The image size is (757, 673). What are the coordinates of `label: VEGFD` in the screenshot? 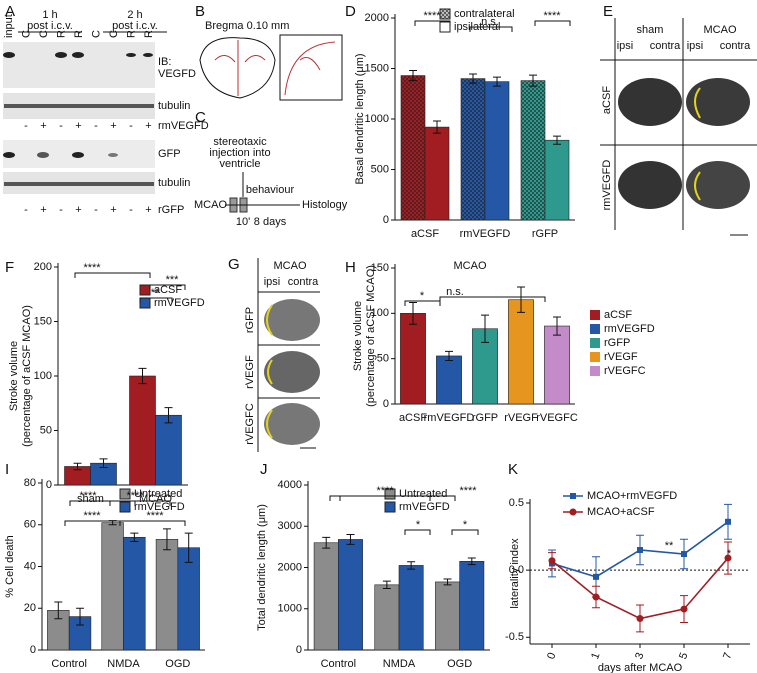 It's located at (177, 74).